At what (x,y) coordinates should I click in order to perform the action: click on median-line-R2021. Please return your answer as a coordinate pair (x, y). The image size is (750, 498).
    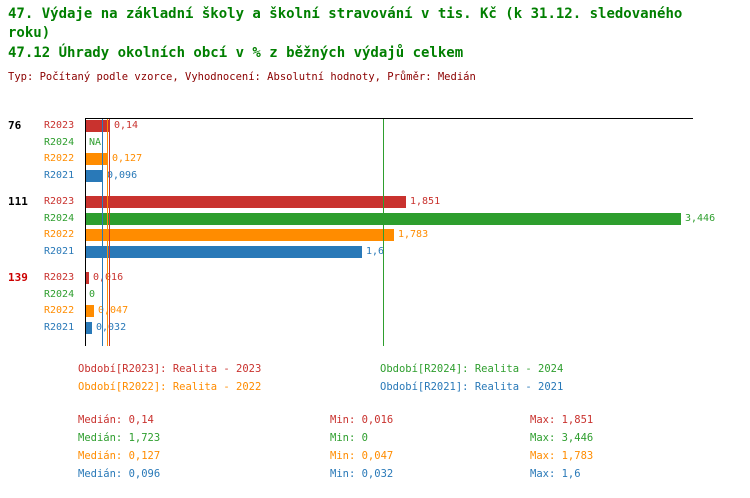
    Looking at the image, I should click on (102, 232).